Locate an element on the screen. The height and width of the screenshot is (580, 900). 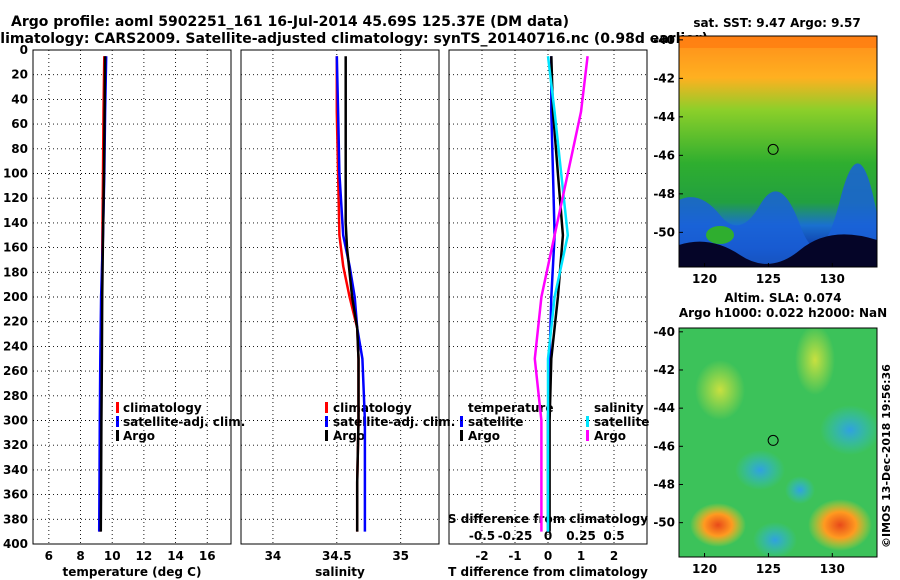
depth-tick-label: 340 is located at coordinates (15, 470).